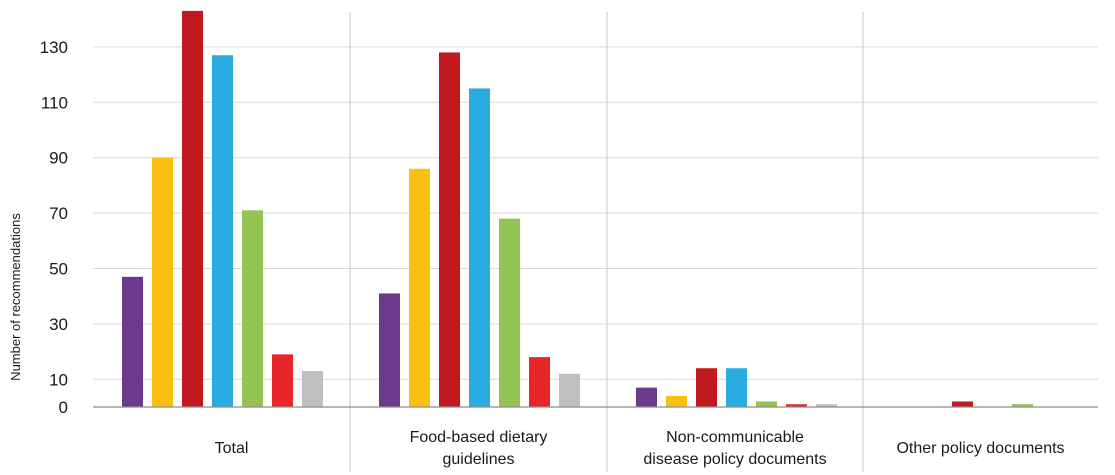 This screenshot has width=1115, height=475. Describe the element at coordinates (54, 102) in the screenshot. I see `y-tick-label: 110` at that location.